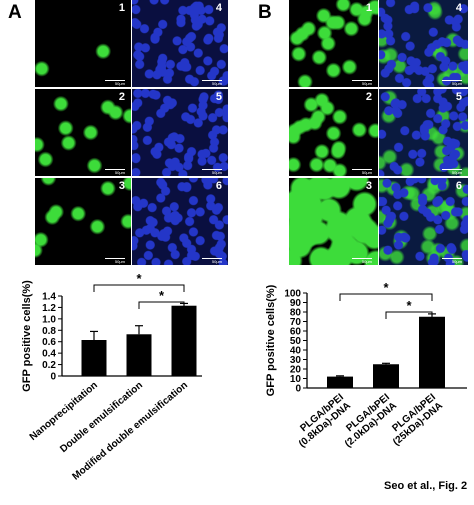 Image resolution: width=474 pixels, height=505 pixels. I want to click on y-tick-label: 50, so click(296, 341).